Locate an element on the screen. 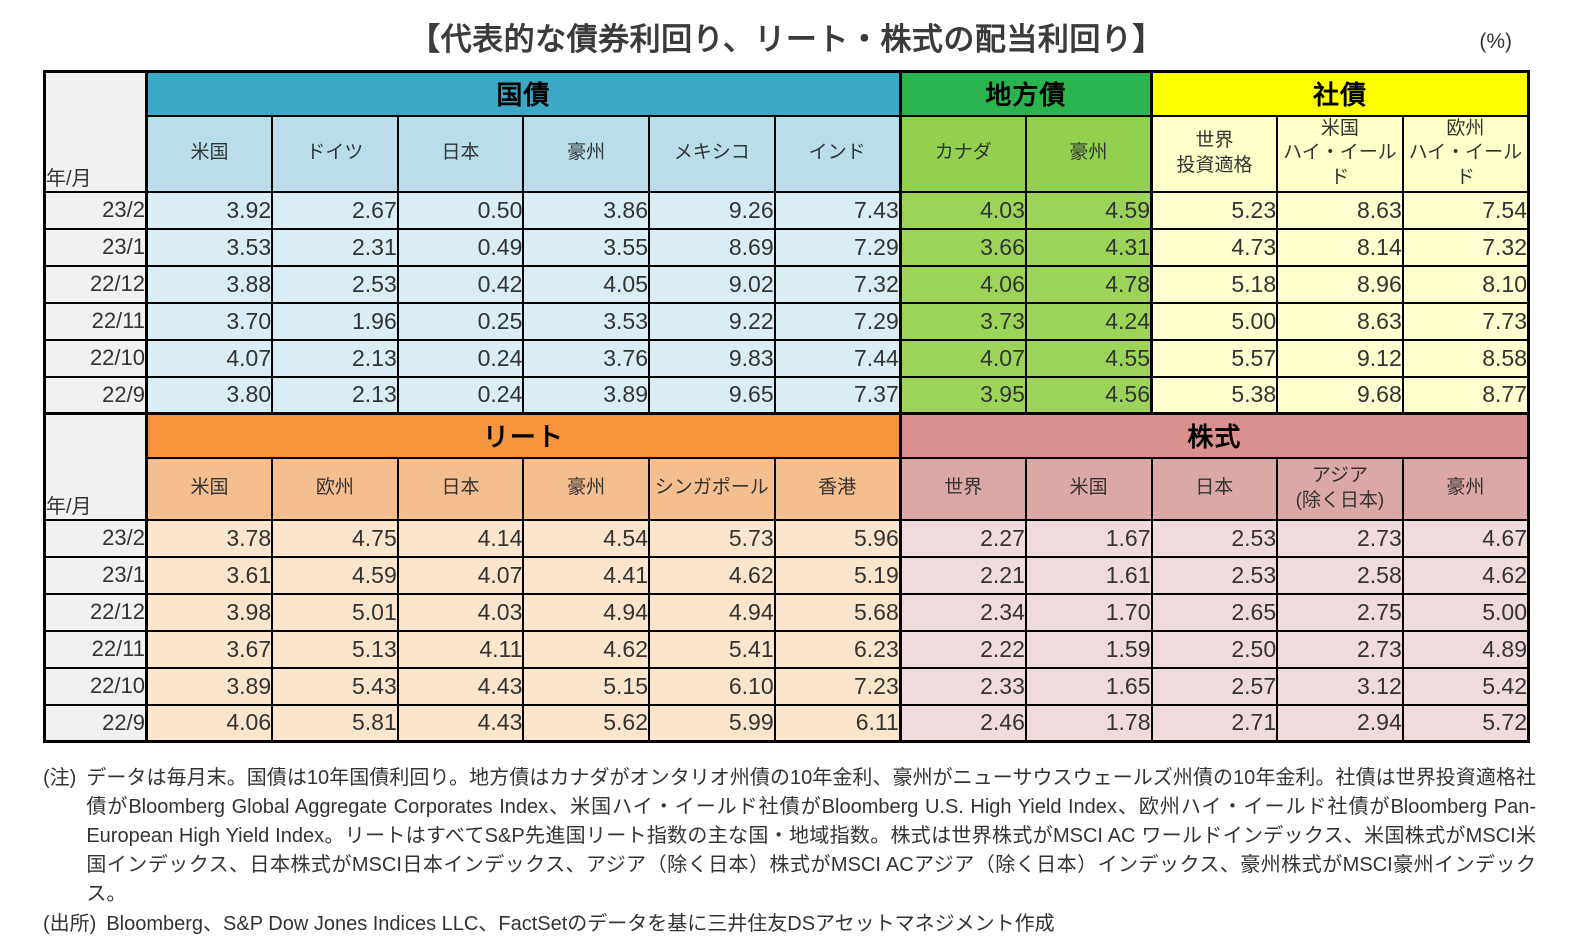 This screenshot has height=950, width=1573. section-header-reit: リート is located at coordinates (523, 435).